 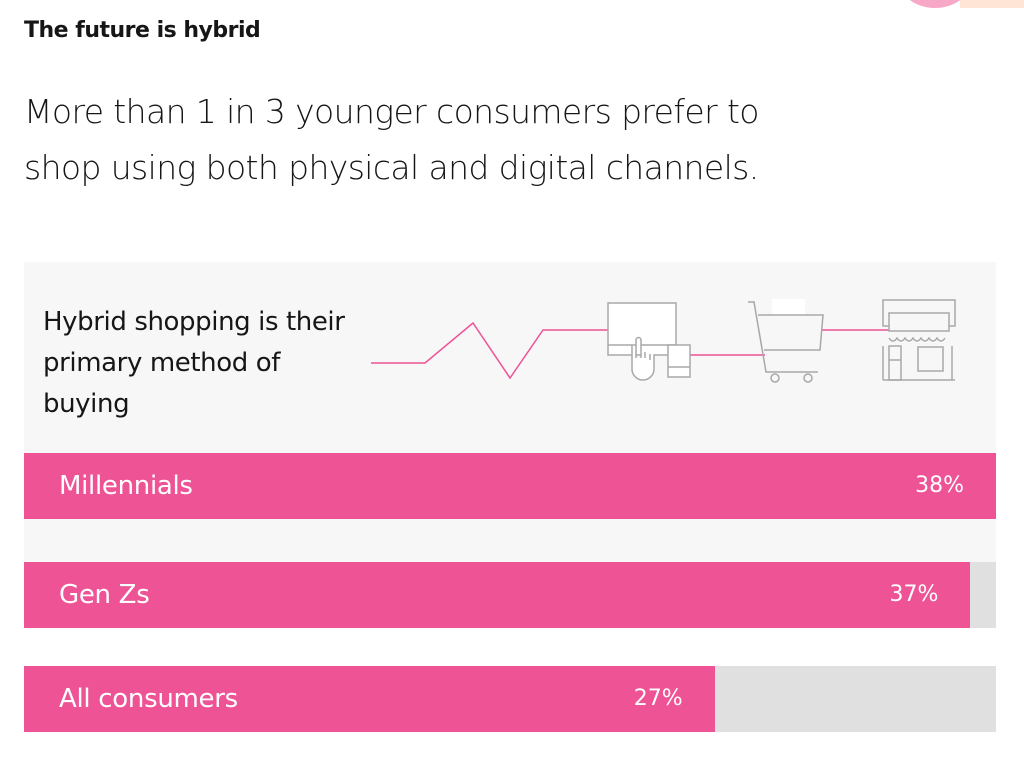 What do you see at coordinates (126, 486) in the screenshot?
I see `bar-label: Millennials` at bounding box center [126, 486].